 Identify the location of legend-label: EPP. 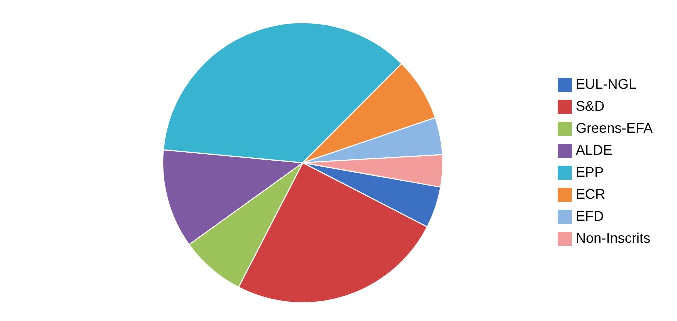
(590, 172).